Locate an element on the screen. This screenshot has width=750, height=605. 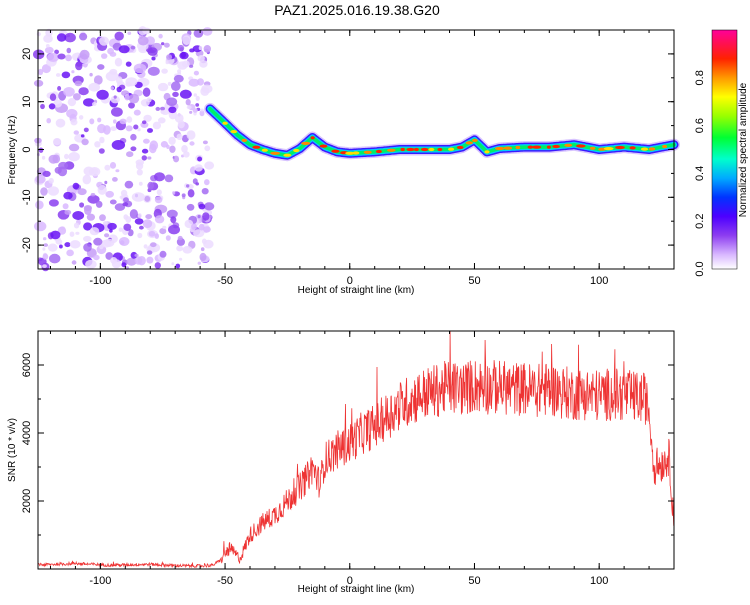
y-tick-label: 10 is located at coordinates (27, 102).